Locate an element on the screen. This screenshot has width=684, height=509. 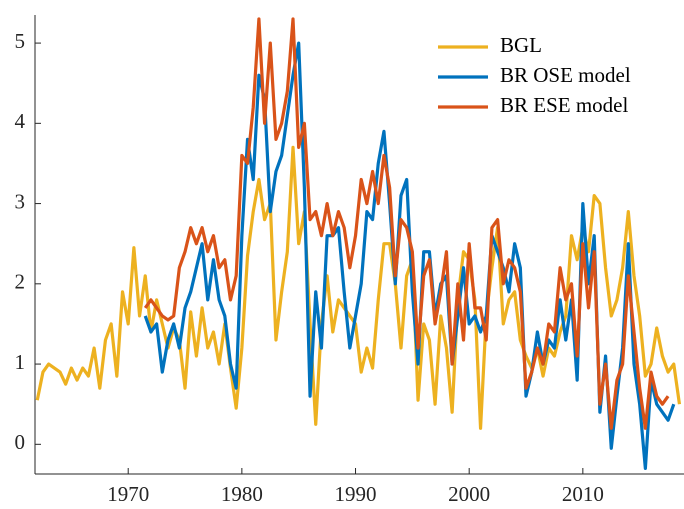
legend-label: BR OSE model is located at coordinates (565, 75).